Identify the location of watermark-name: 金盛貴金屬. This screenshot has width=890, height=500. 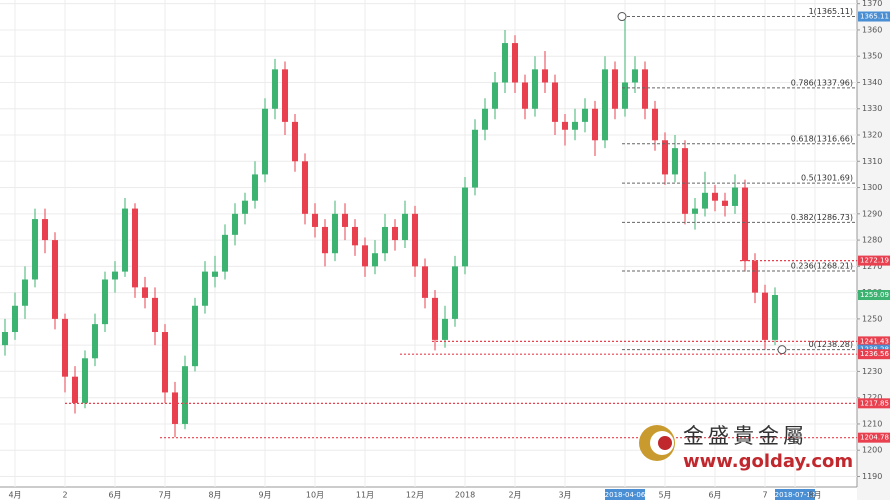
(745, 436).